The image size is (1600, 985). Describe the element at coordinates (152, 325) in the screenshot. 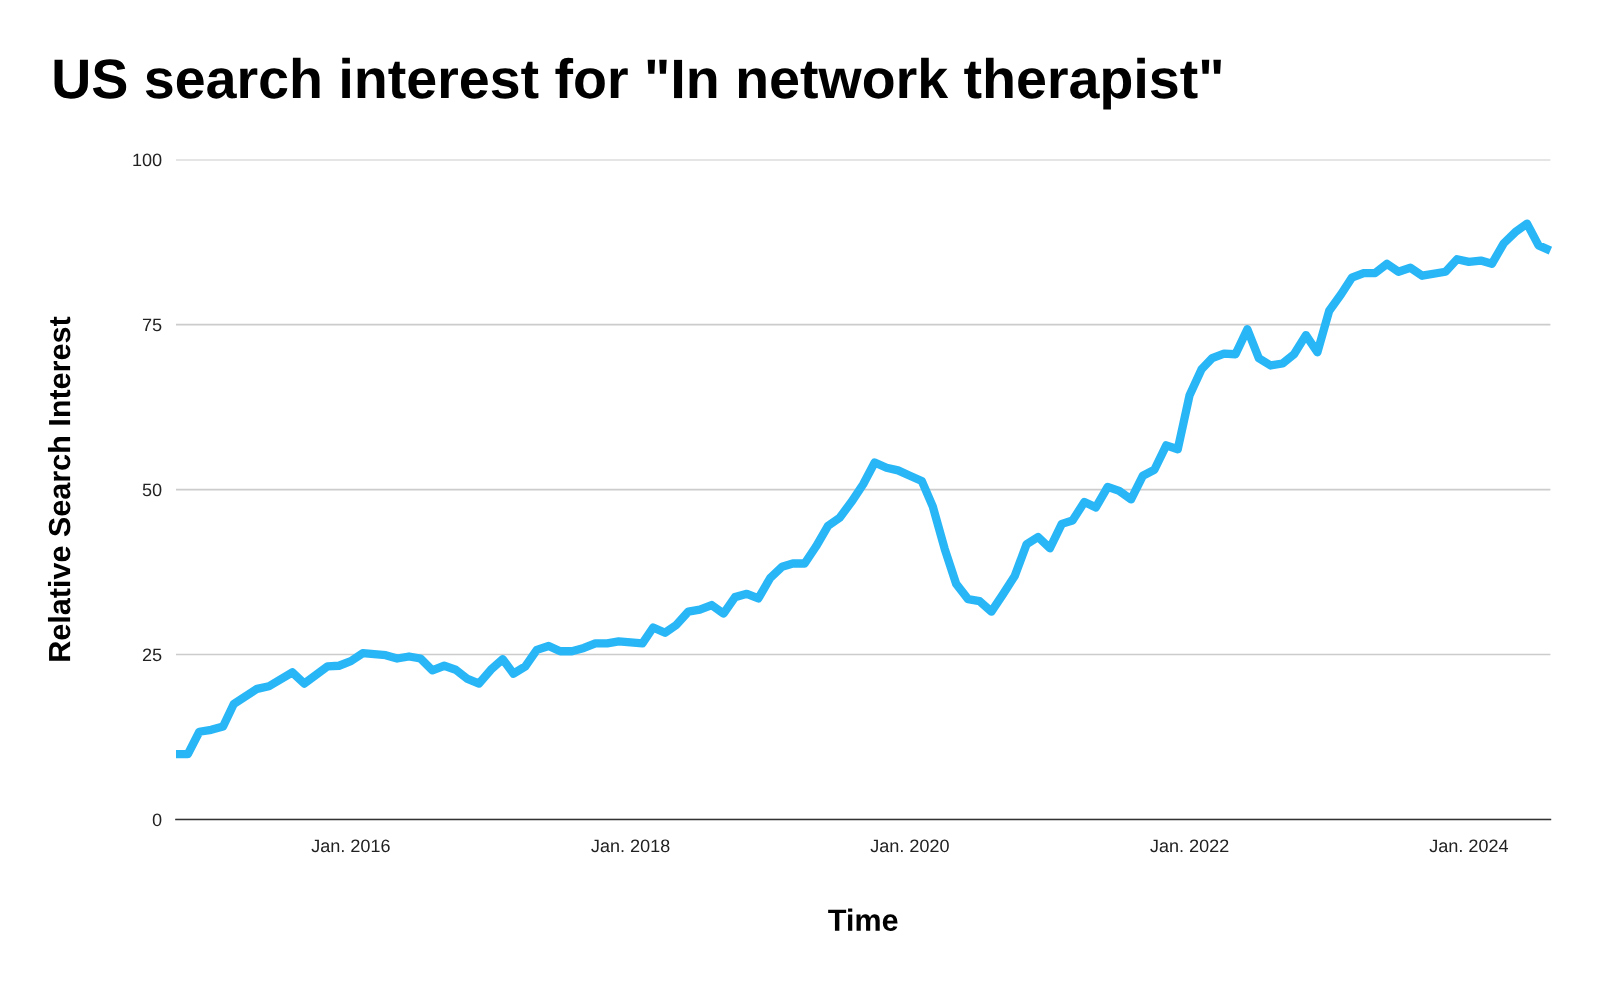

I see `y-tick-label: 75` at that location.